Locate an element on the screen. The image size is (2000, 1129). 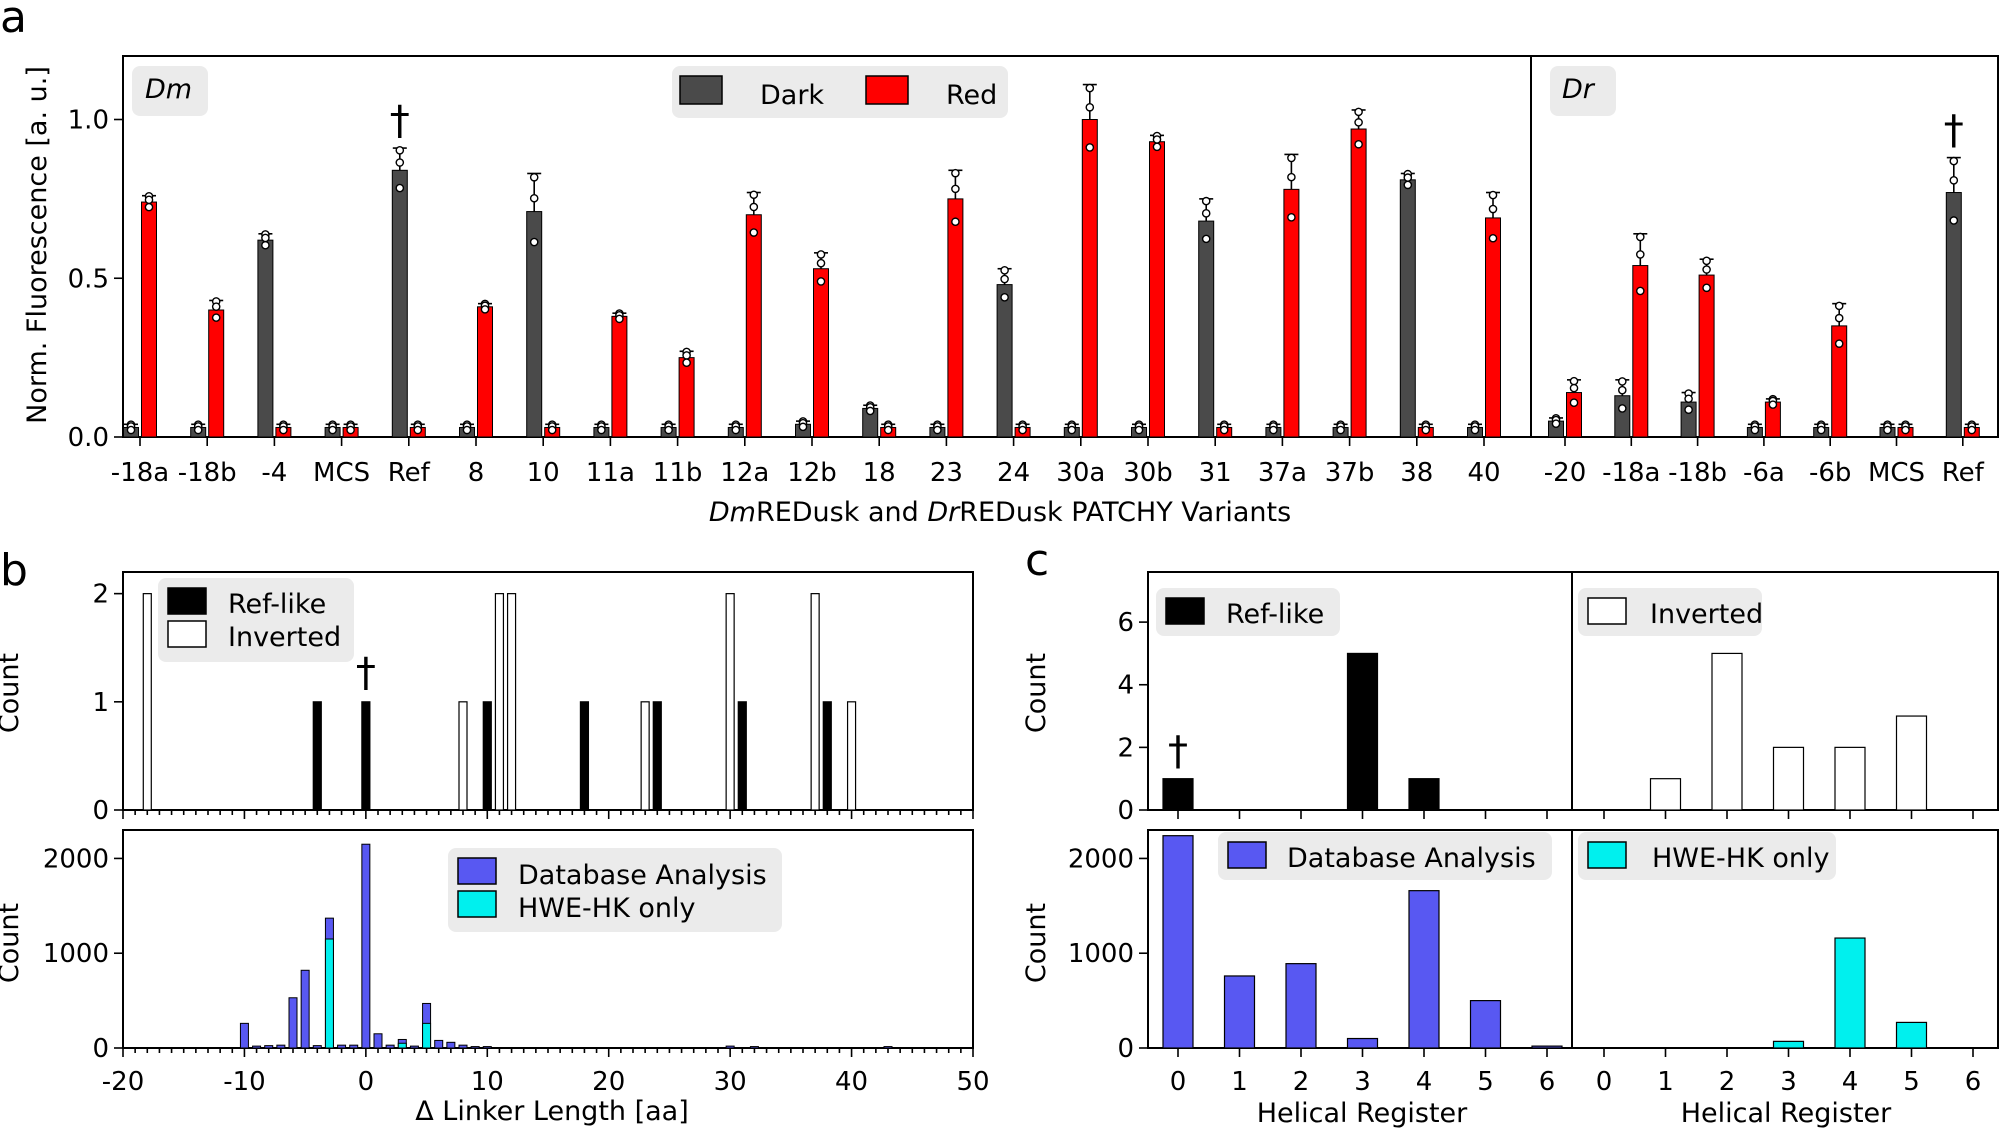
panel-b-bottom-legend is located at coordinates (615, 890).